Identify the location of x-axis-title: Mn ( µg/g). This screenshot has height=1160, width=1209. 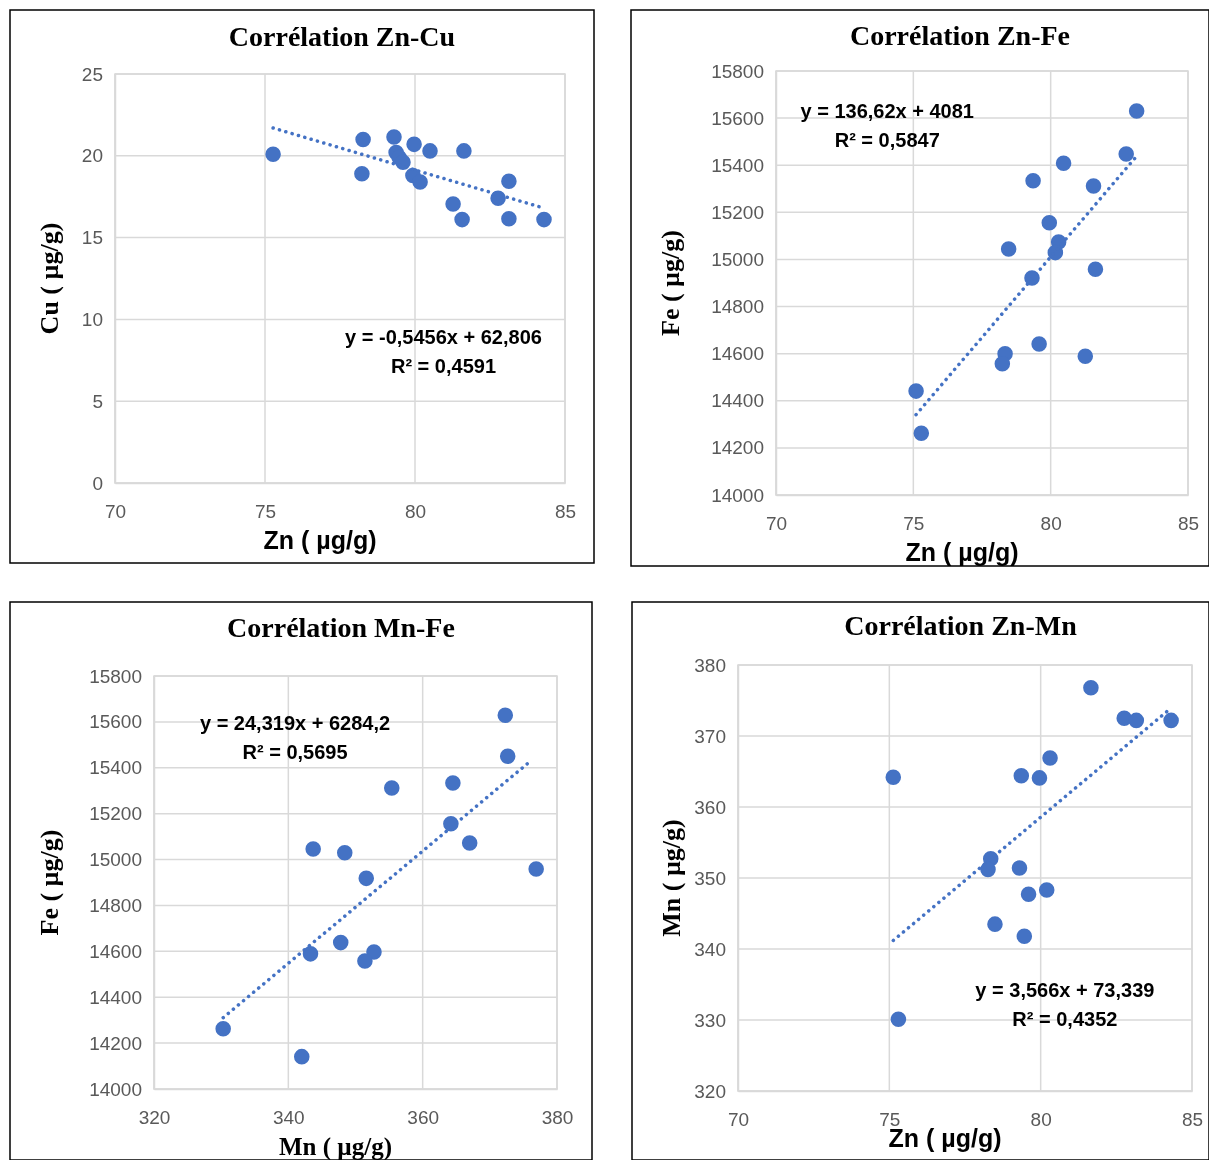
(335, 1146).